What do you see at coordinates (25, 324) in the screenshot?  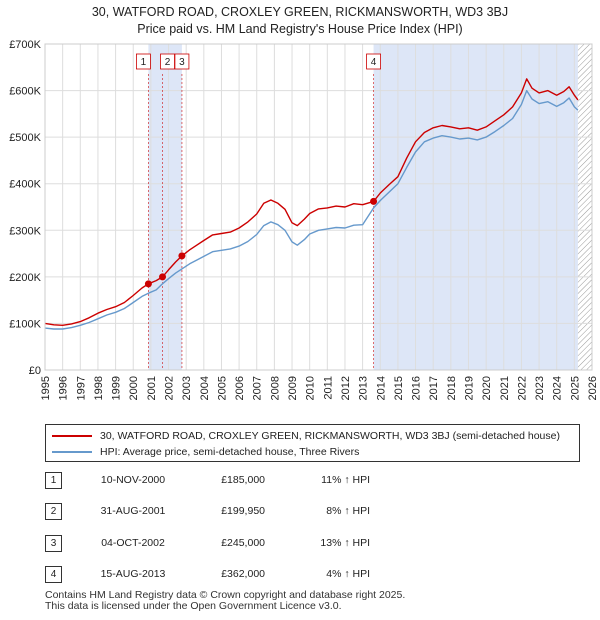 I see `y-tick-label: £100K` at bounding box center [25, 324].